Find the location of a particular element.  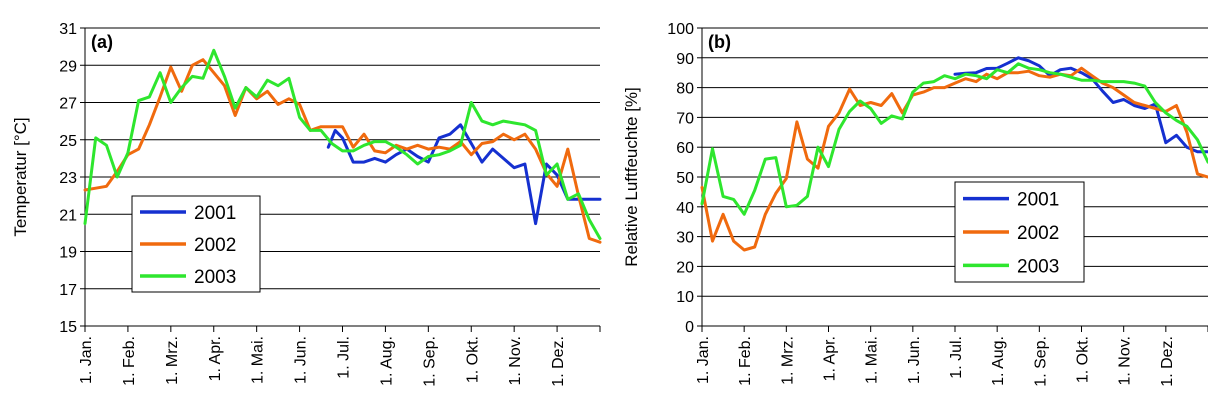

y-axis-title: Temperatur [°C] is located at coordinates (20, 176).